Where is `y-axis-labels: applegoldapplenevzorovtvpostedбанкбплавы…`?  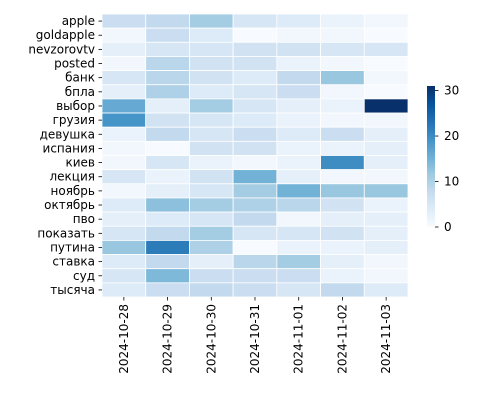
y-axis-labels: applegoldapplenevzorovtvpostedбанкбплавы… is located at coordinates (65, 155).